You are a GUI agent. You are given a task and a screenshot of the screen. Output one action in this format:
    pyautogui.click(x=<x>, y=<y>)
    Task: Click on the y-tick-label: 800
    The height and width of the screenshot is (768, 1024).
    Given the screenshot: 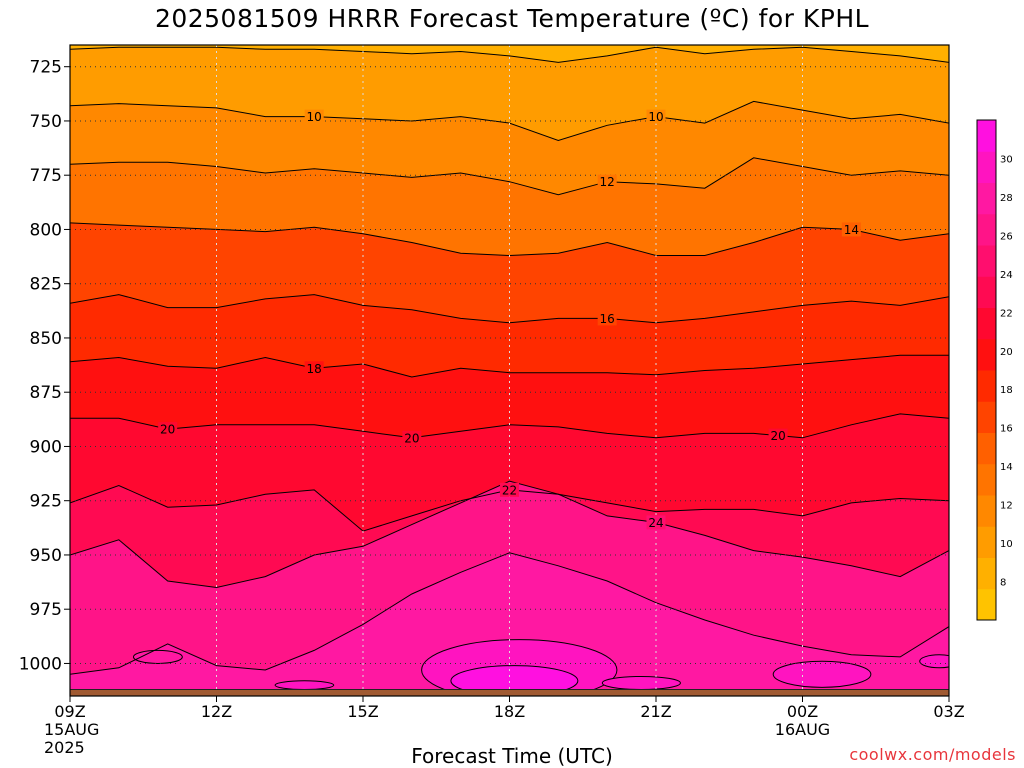 What is the action you would take?
    pyautogui.click(x=46, y=230)
    